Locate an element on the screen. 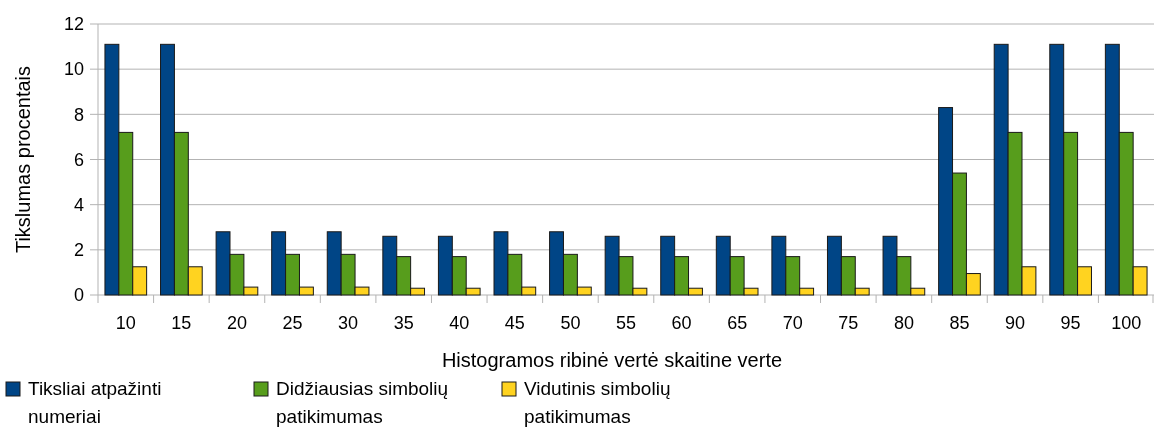 Image resolution: width=1154 pixels, height=432 pixels. x-axis-title: Histogramos ribinė vertė skaitine verte is located at coordinates (612, 360).